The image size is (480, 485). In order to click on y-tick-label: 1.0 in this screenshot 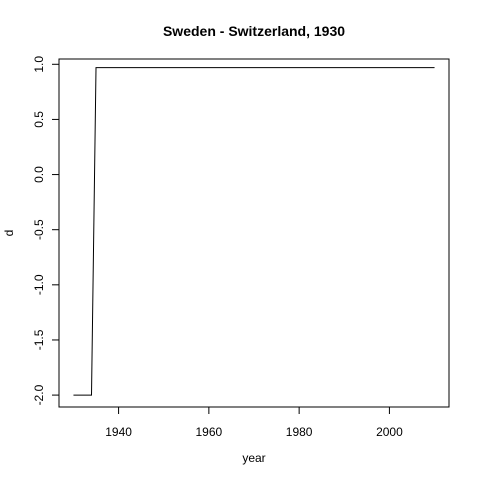, I will do `click(39, 64)`.